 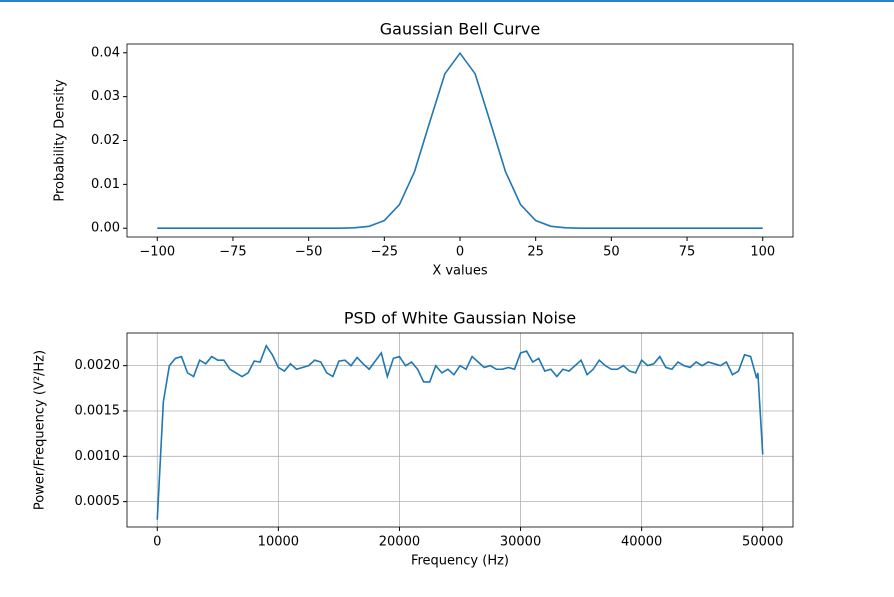 I want to click on x-tick-label: 50000, so click(x=762, y=542).